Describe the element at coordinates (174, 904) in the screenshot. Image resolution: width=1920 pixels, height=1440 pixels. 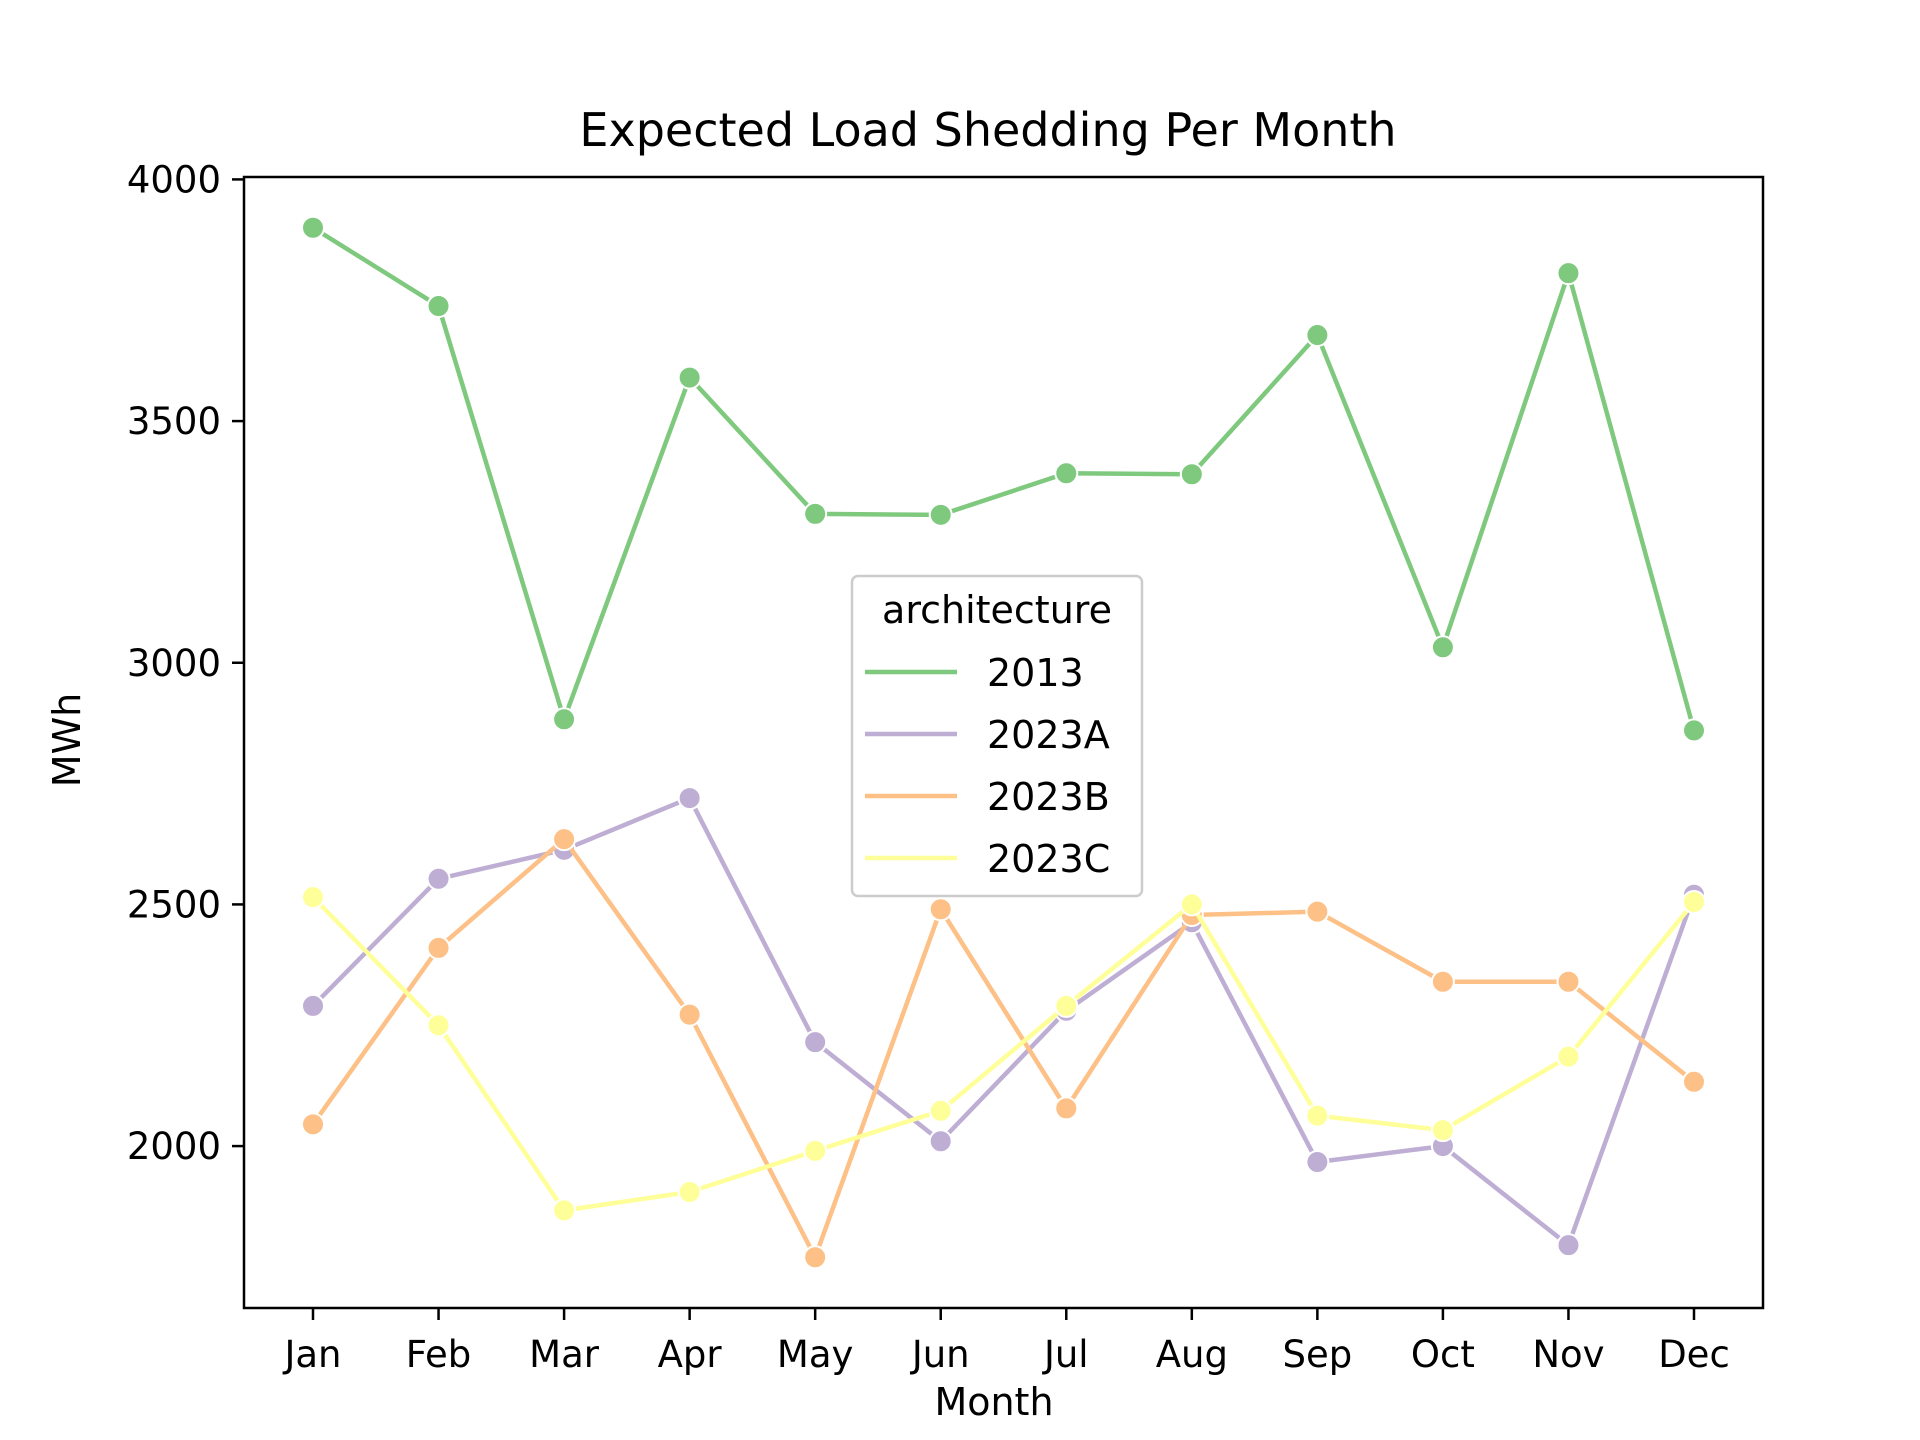
I see `y-tick-label-2500: 2500` at that location.